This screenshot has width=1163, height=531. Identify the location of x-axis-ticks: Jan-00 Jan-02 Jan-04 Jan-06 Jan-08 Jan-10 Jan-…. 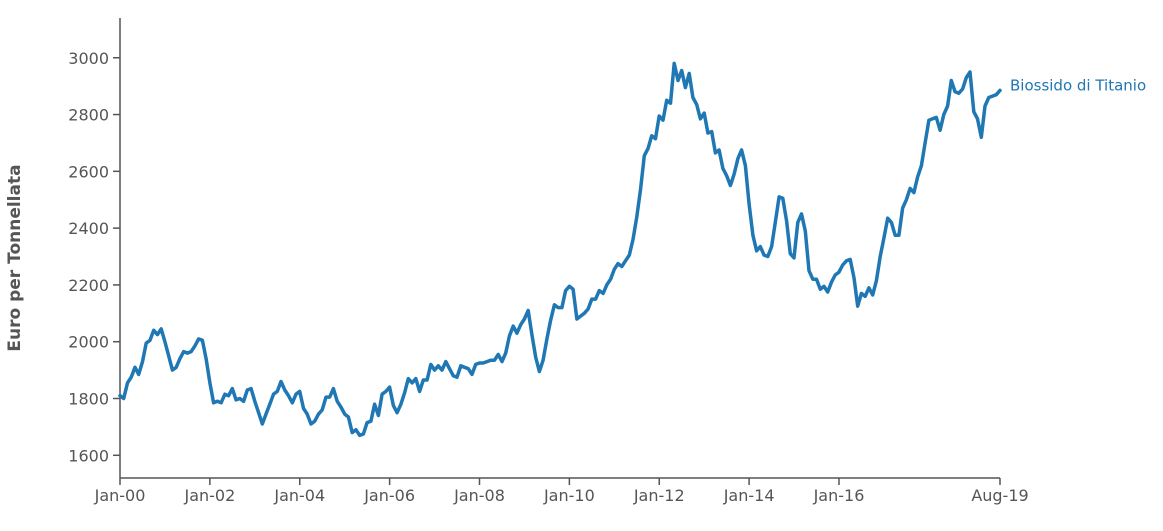
(561, 491).